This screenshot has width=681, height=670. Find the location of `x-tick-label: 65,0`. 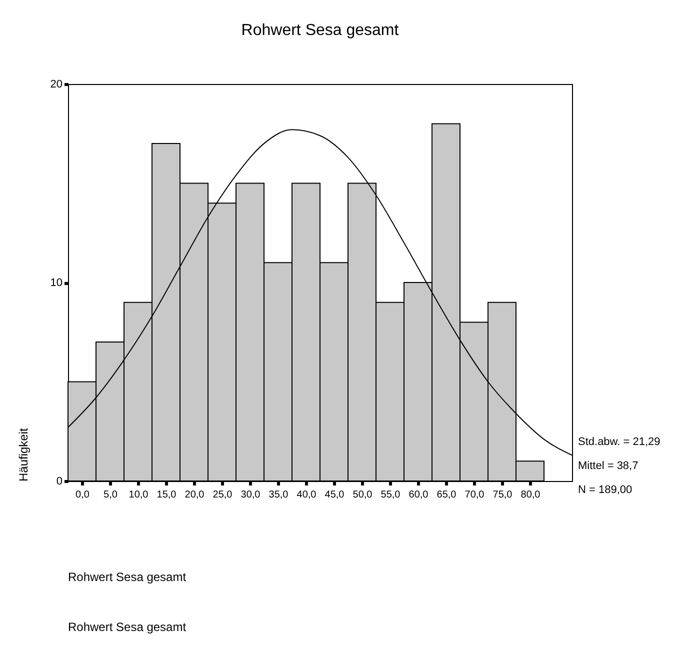

x-tick-label: 65,0 is located at coordinates (446, 495).